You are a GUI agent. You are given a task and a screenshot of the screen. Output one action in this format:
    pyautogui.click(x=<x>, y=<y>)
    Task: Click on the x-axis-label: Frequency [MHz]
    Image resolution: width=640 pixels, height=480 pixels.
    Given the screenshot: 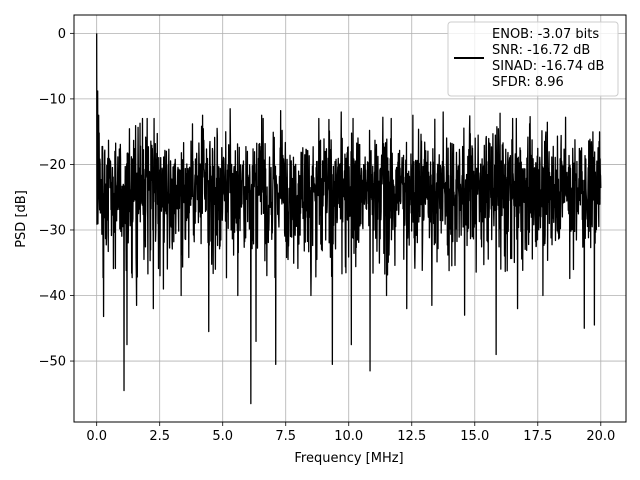 What is the action you would take?
    pyautogui.click(x=348, y=458)
    